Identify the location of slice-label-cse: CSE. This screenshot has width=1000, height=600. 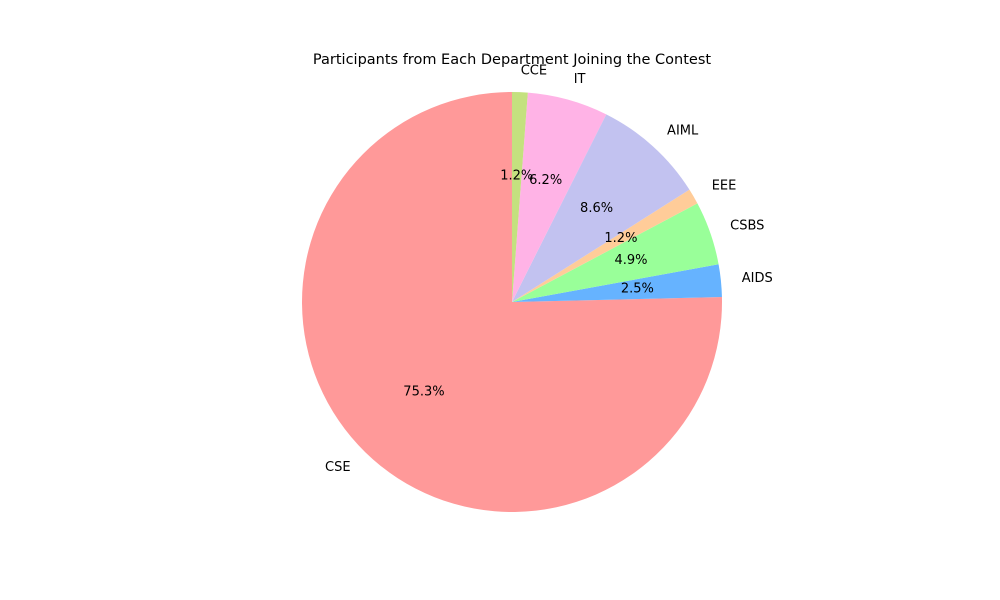
(338, 467).